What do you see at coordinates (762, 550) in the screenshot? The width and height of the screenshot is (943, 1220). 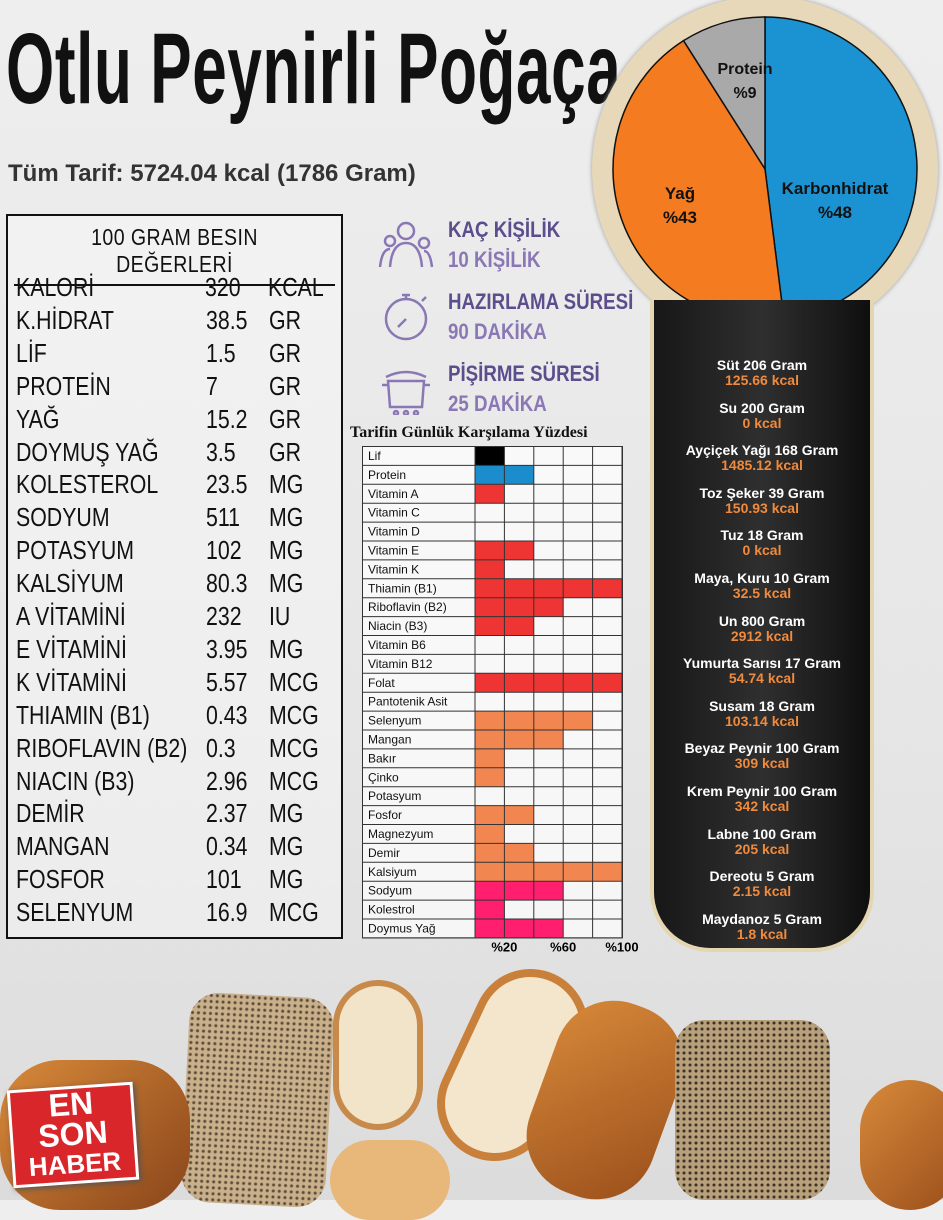 I see `ingredient-kcal: 0 kcal` at bounding box center [762, 550].